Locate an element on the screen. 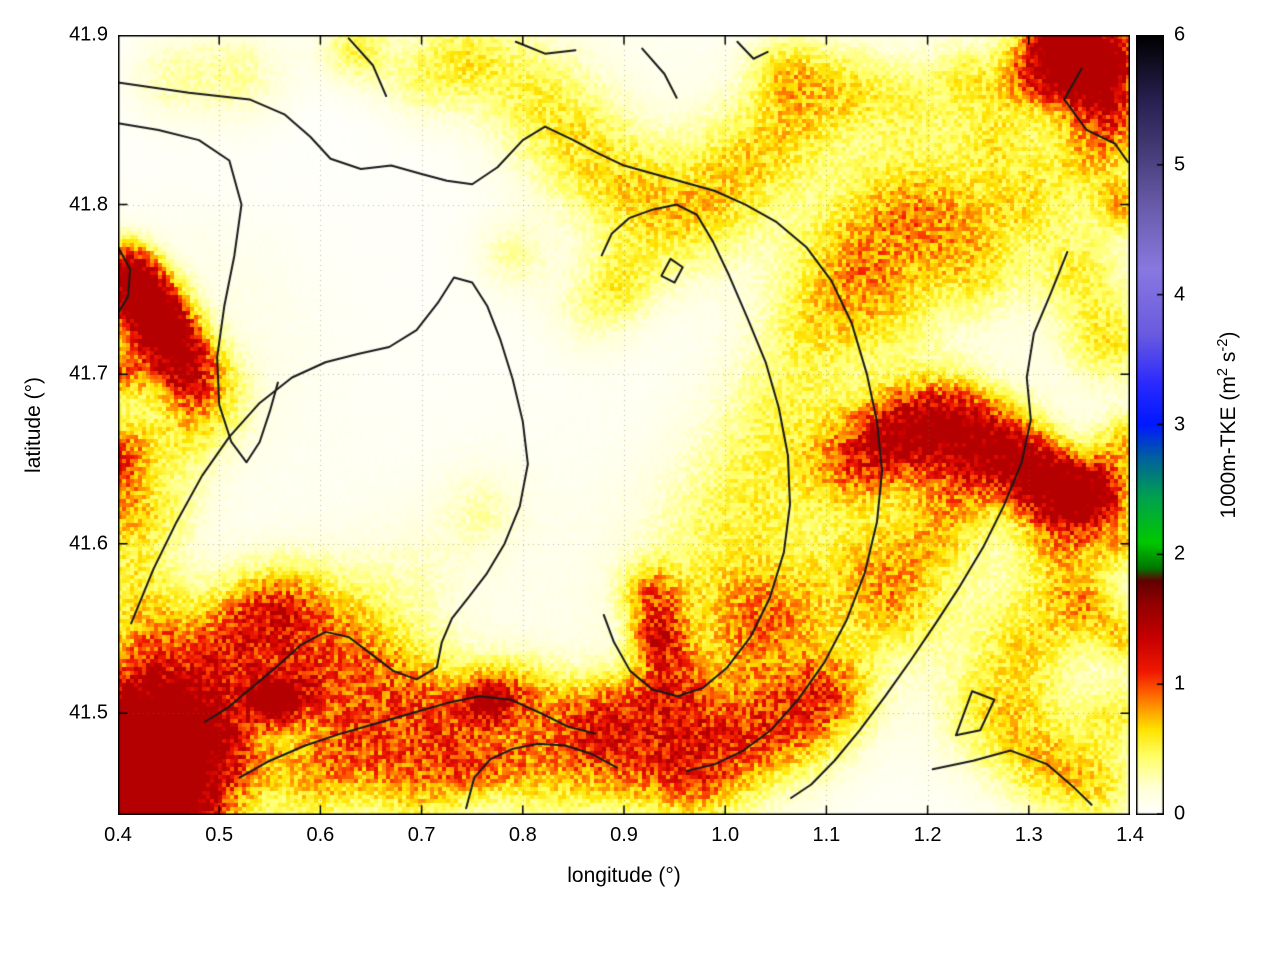 The width and height of the screenshot is (1280, 960). colorbar-label: 1000m-TKE (m2 s-2) is located at coordinates (1228, 425).